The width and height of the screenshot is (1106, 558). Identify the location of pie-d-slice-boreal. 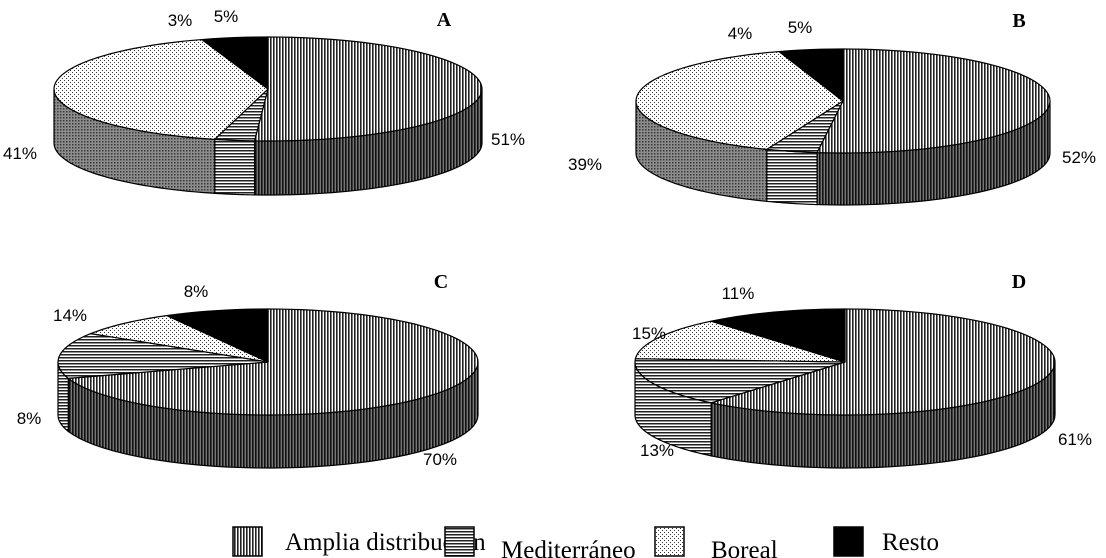
(740, 341).